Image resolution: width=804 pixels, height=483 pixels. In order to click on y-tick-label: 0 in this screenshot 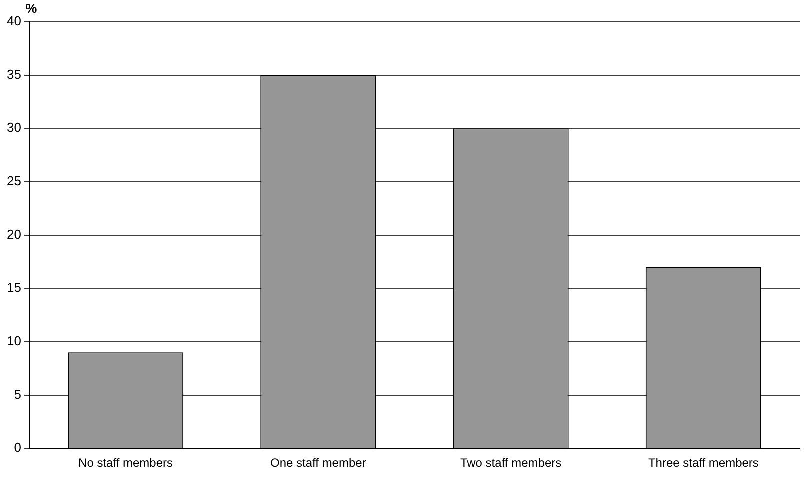, I will do `click(18, 448)`.